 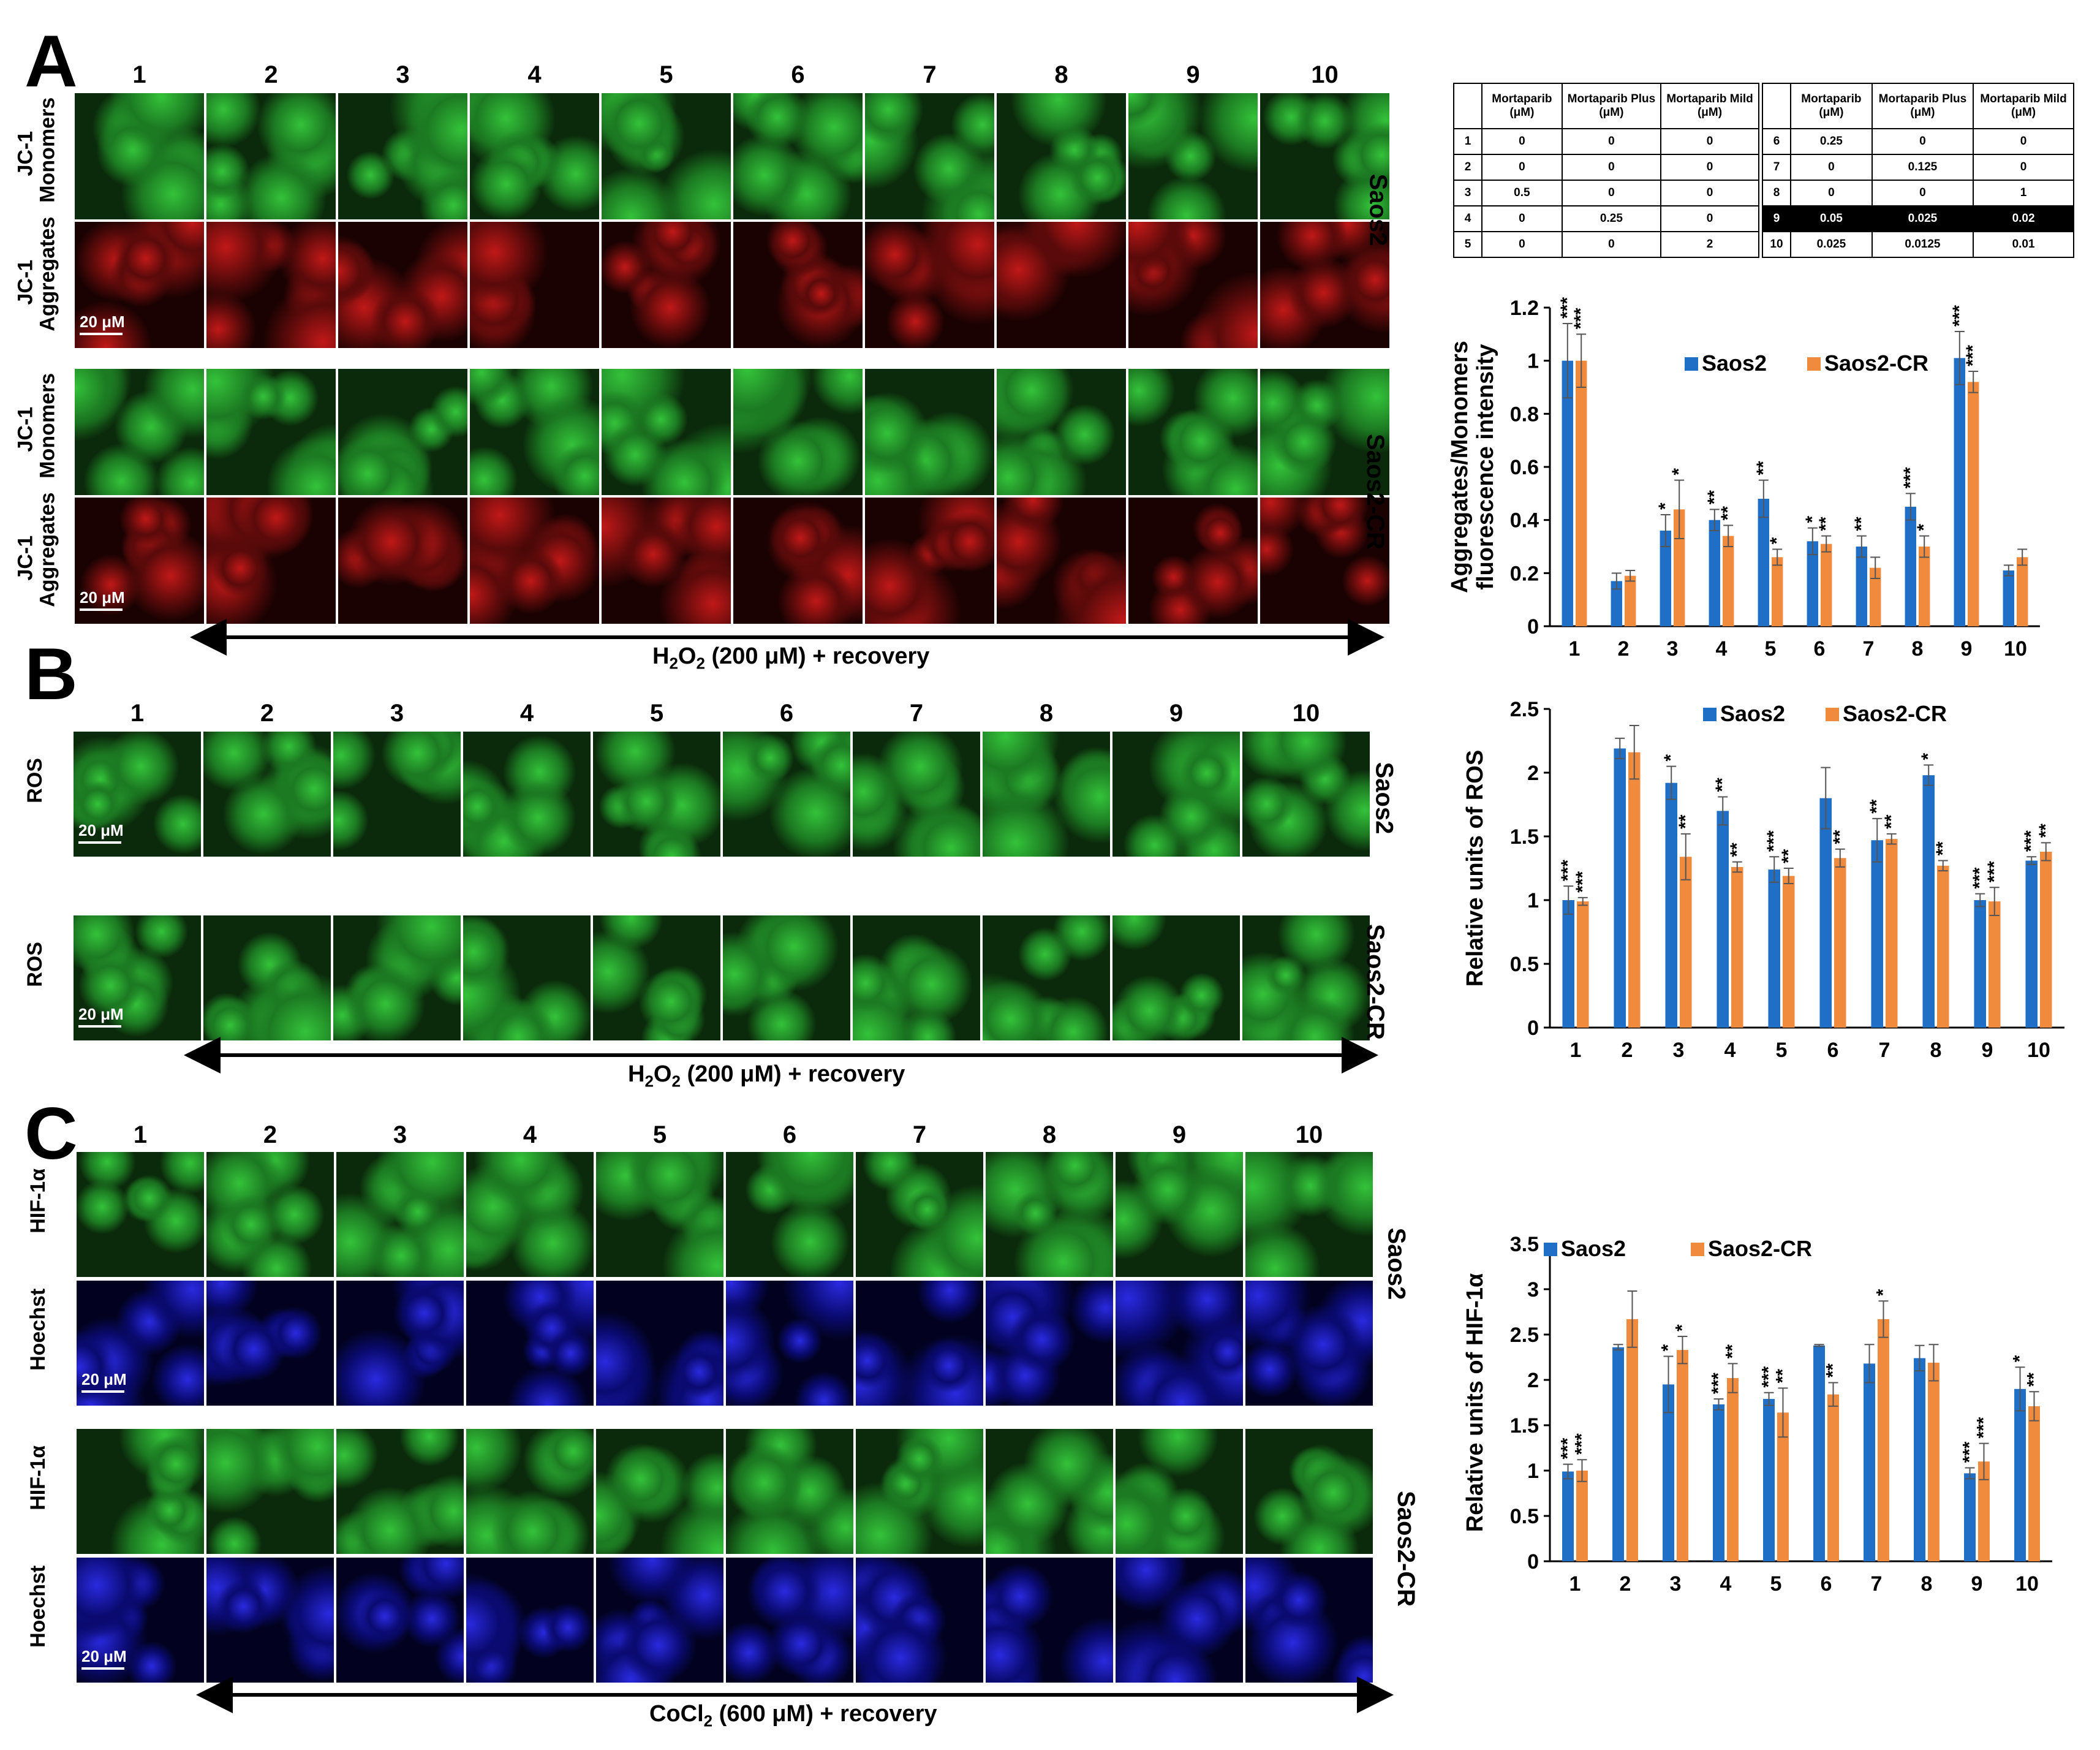 What do you see at coordinates (1525, 1244) in the screenshot?
I see `y-tick-label: 3.5` at bounding box center [1525, 1244].